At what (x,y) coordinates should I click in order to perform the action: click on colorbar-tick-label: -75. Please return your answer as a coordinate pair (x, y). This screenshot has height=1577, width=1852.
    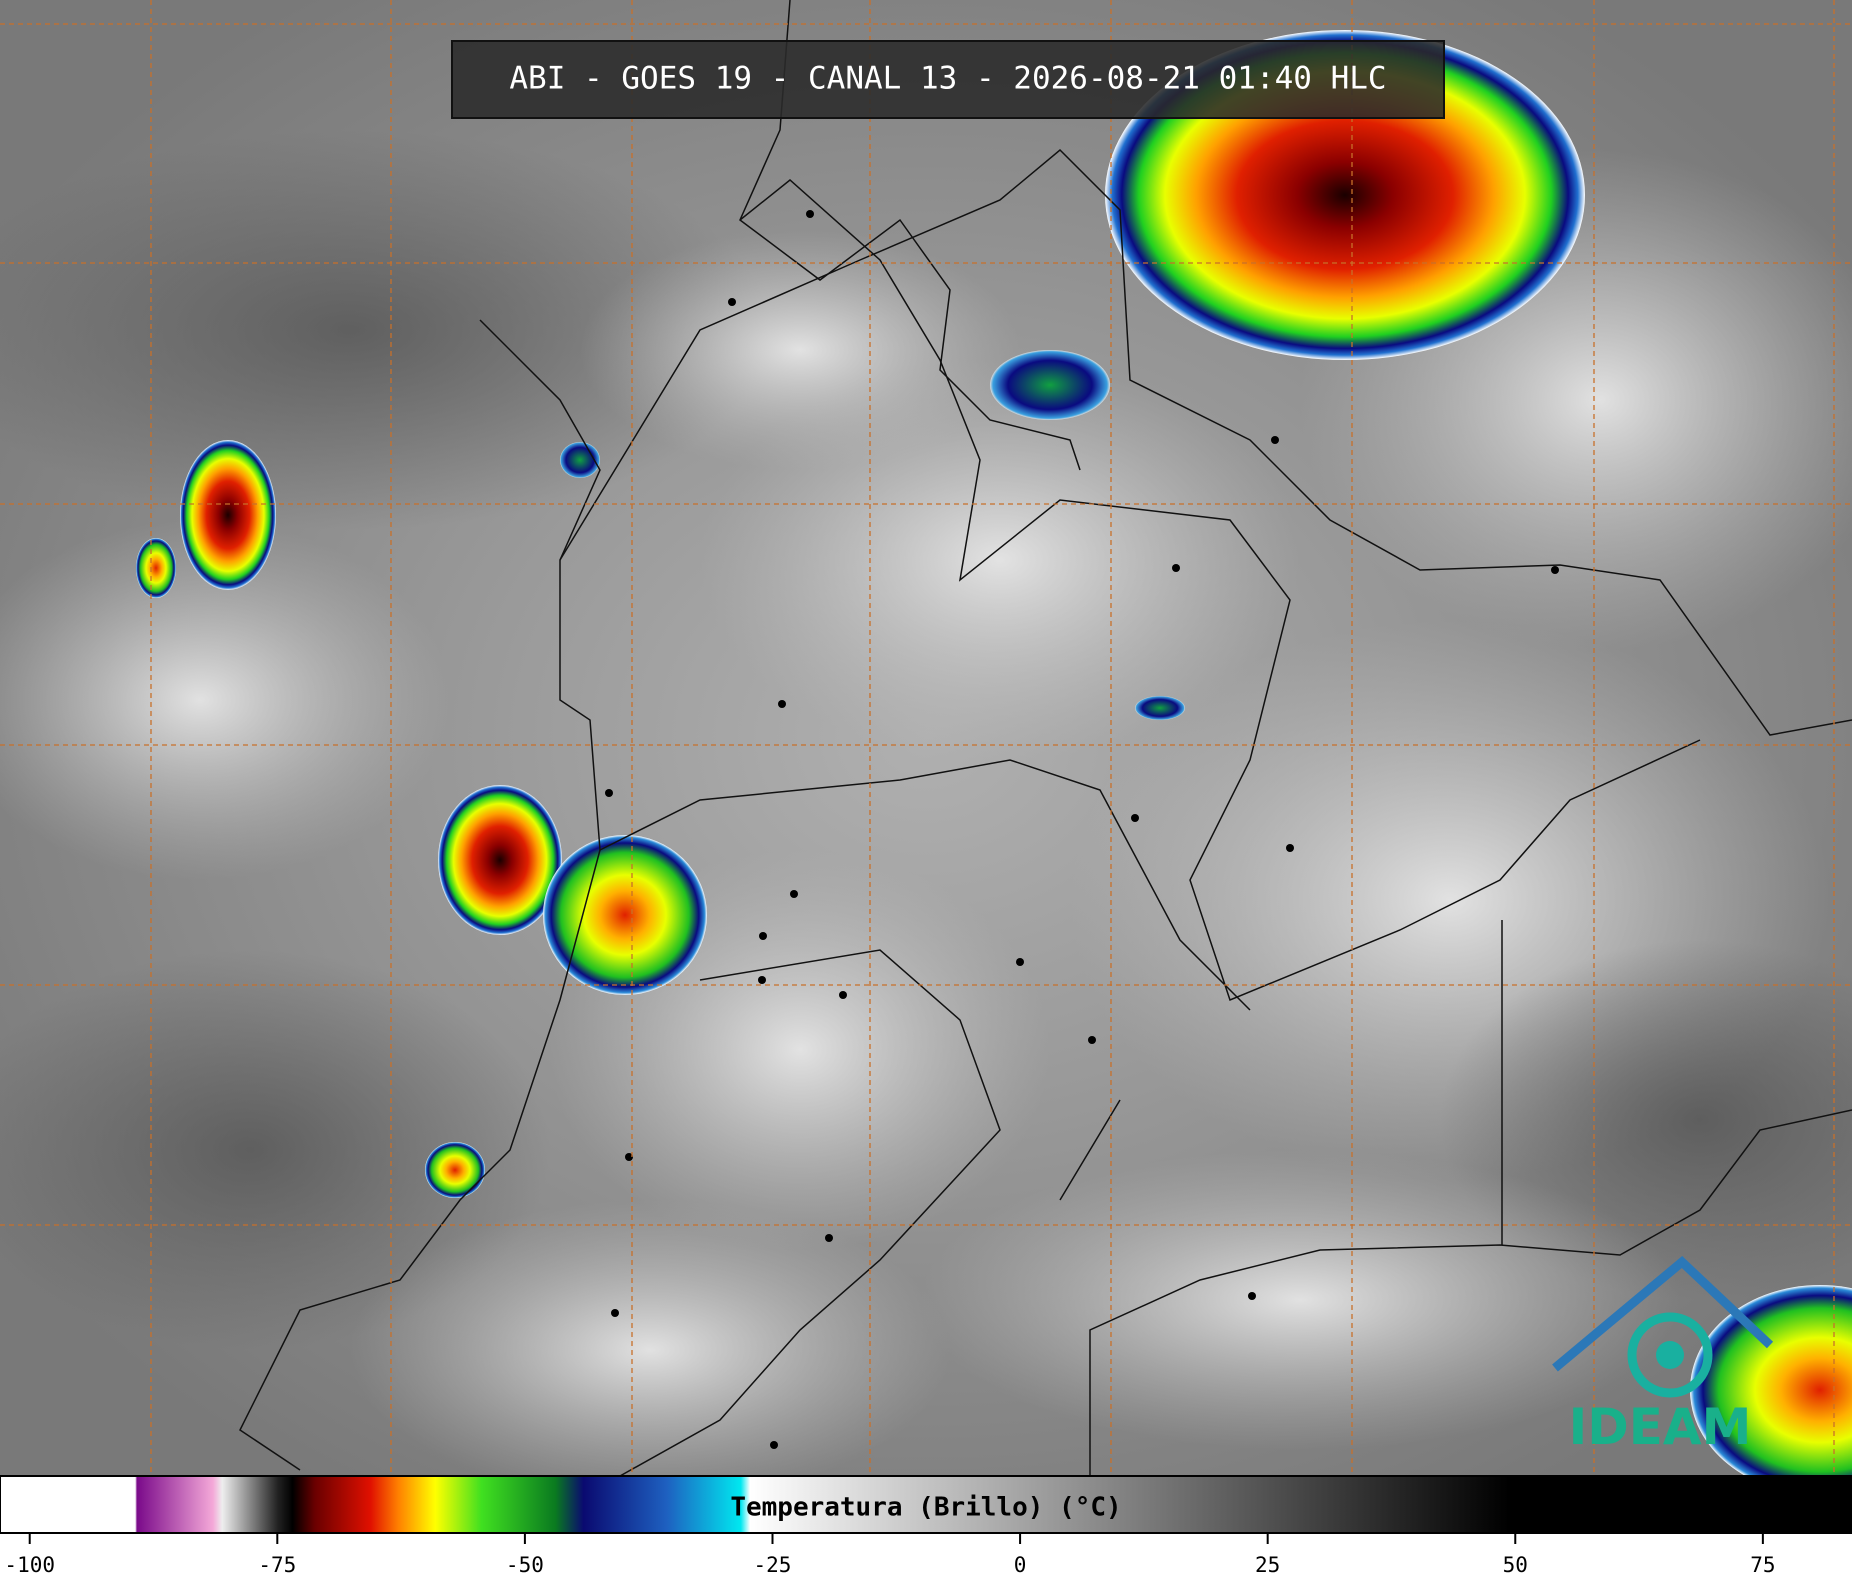
    Looking at the image, I should click on (277, 1565).